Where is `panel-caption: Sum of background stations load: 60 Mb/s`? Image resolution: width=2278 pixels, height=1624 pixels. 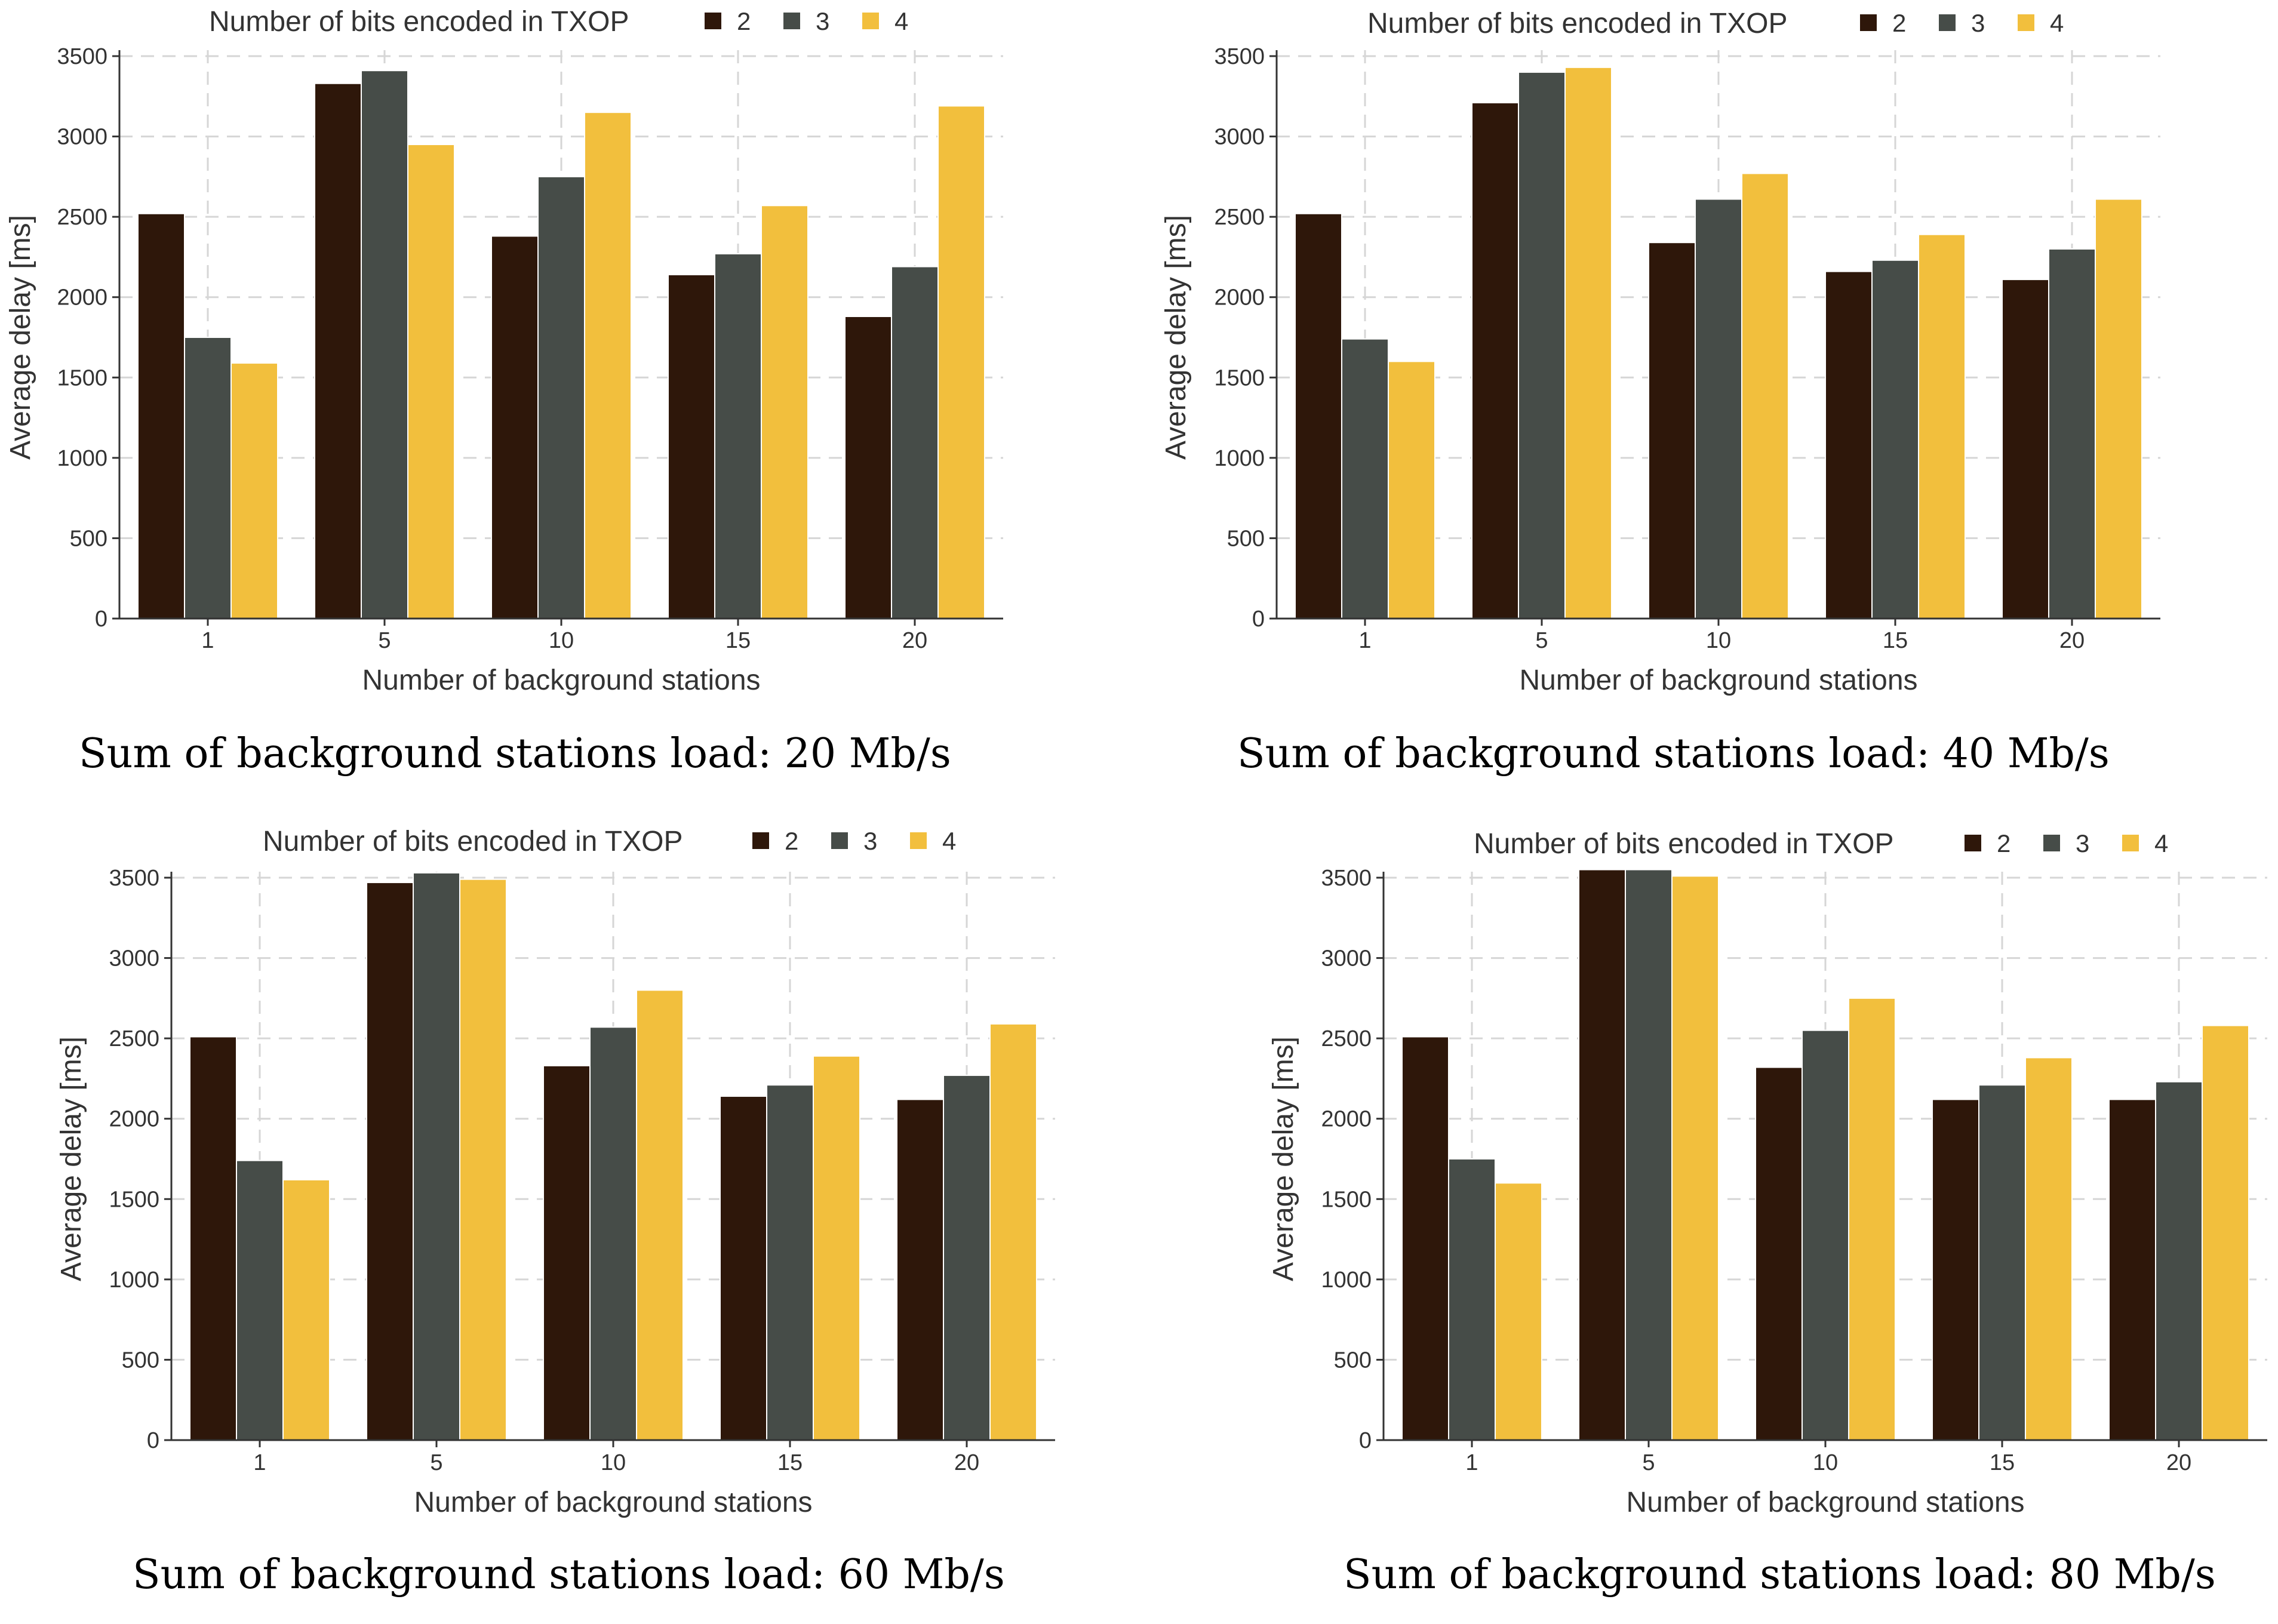 panel-caption: Sum of background stations load: 60 Mb/s is located at coordinates (569, 1574).